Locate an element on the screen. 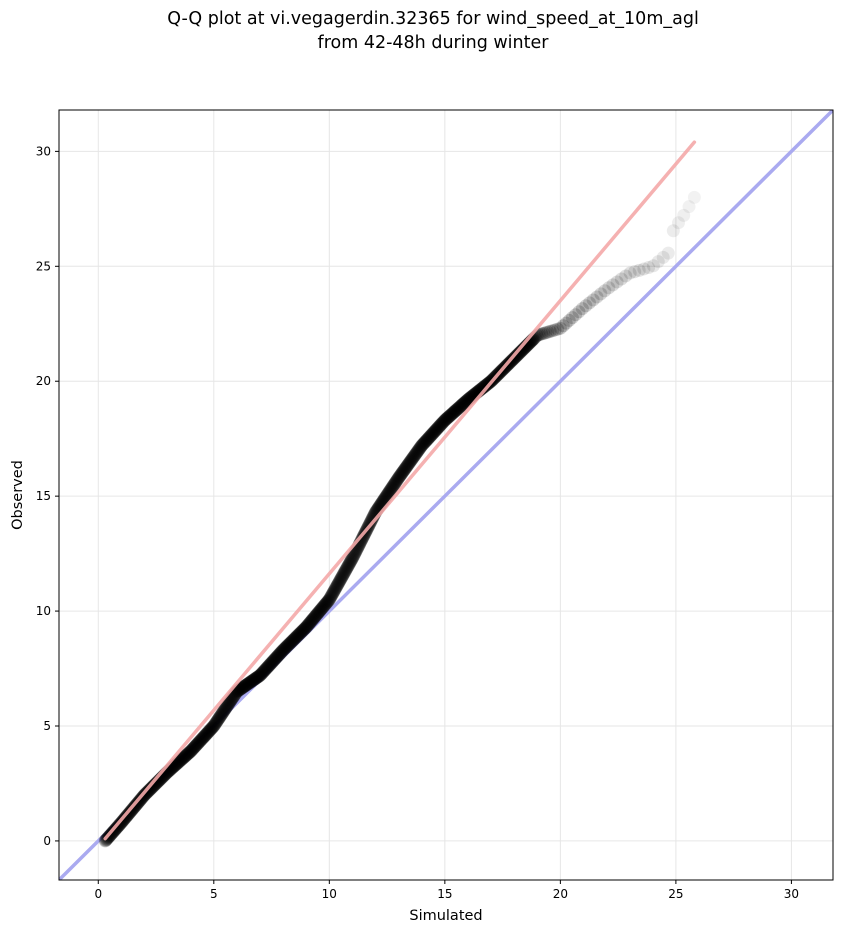  x-tick-label: 20 is located at coordinates (560, 894).